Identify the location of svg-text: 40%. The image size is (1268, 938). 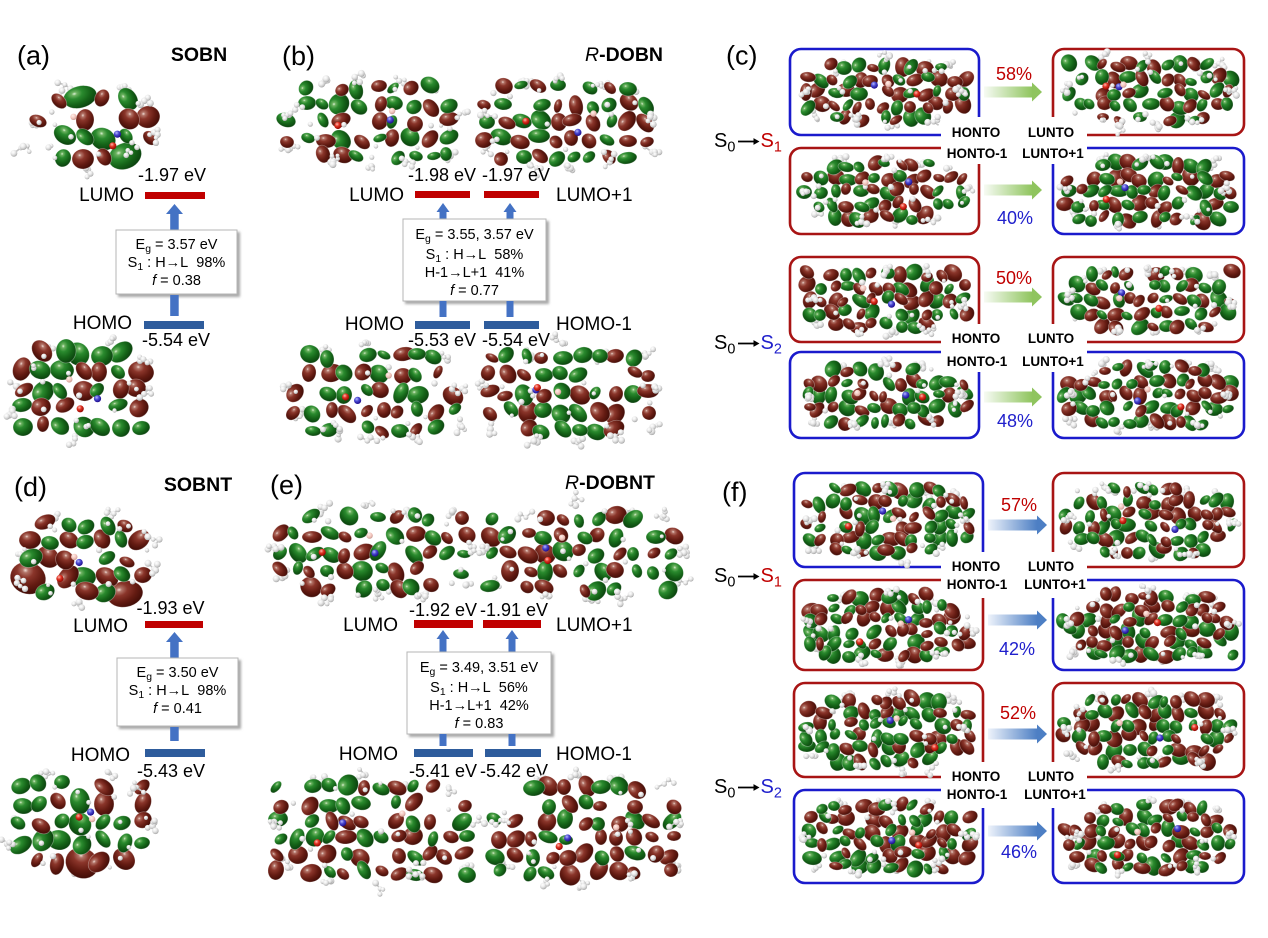
(1015, 218).